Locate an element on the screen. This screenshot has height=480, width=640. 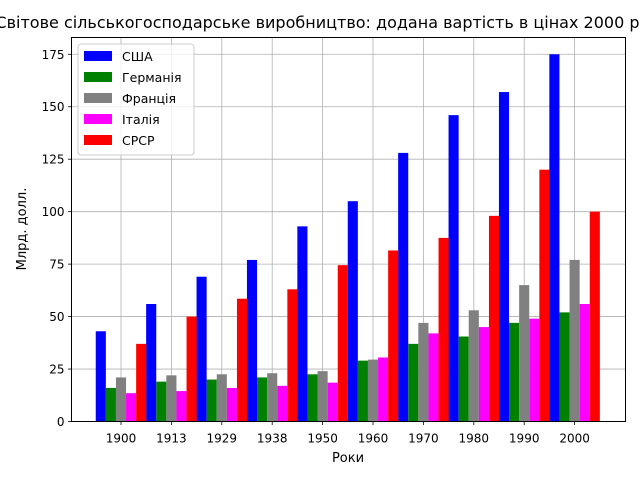
legend: США Германія Франція Італія СРСР is located at coordinates (136, 99).